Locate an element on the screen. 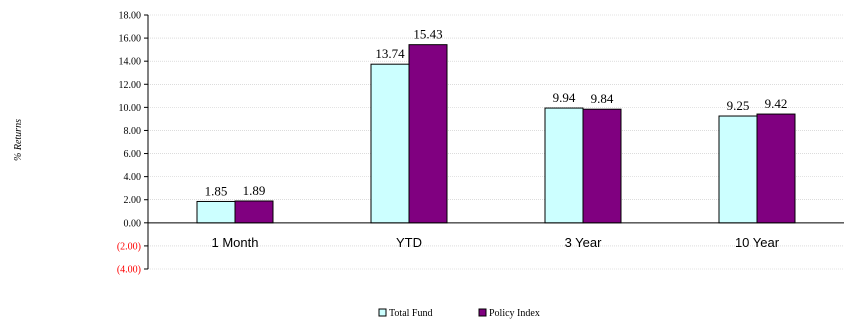 This screenshot has height=320, width=844. y-tick-label: 6.00 is located at coordinates (133, 154).